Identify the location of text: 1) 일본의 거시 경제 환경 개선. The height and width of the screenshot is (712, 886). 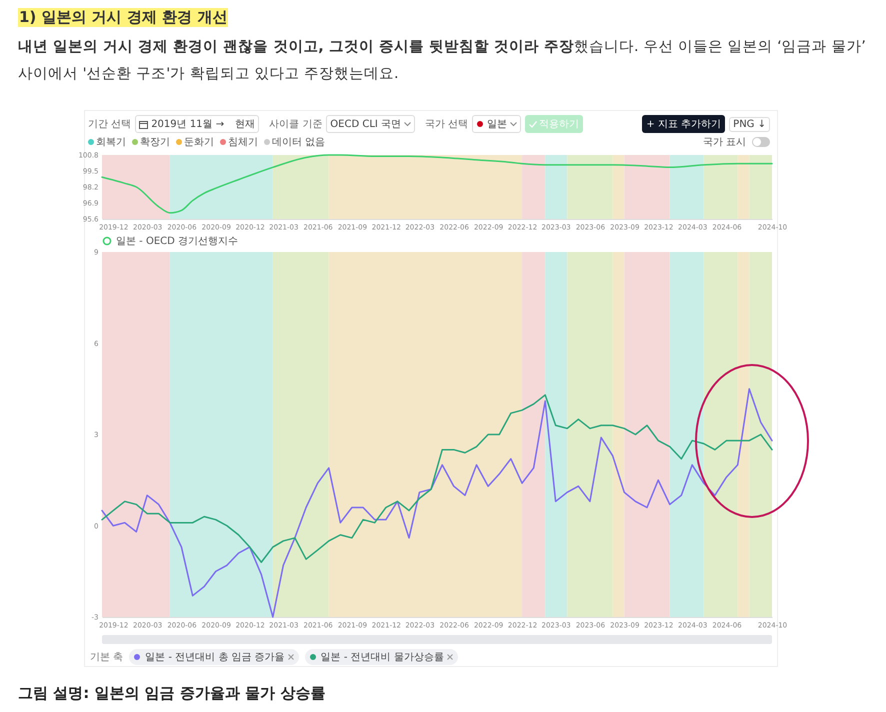
(123, 17).